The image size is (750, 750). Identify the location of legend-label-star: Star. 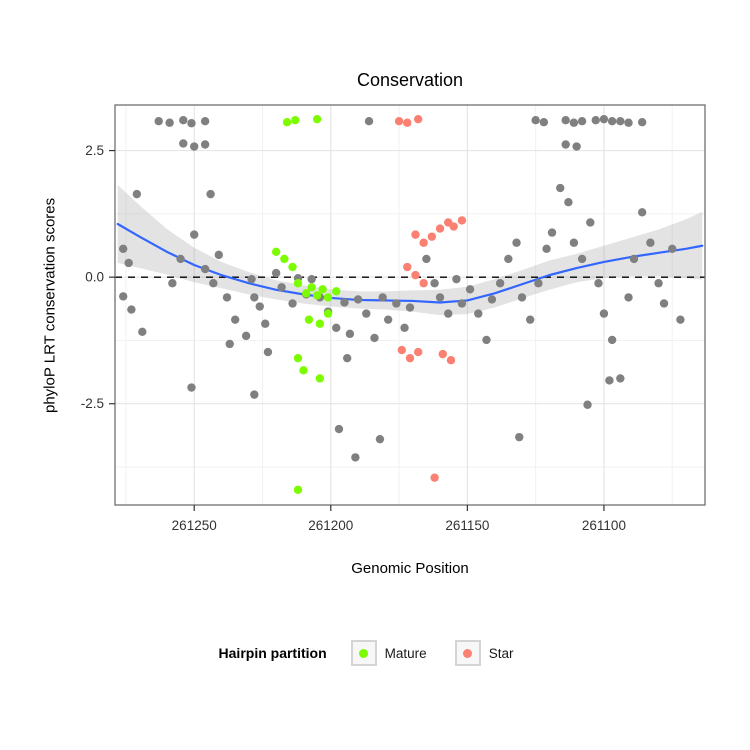
(501, 653).